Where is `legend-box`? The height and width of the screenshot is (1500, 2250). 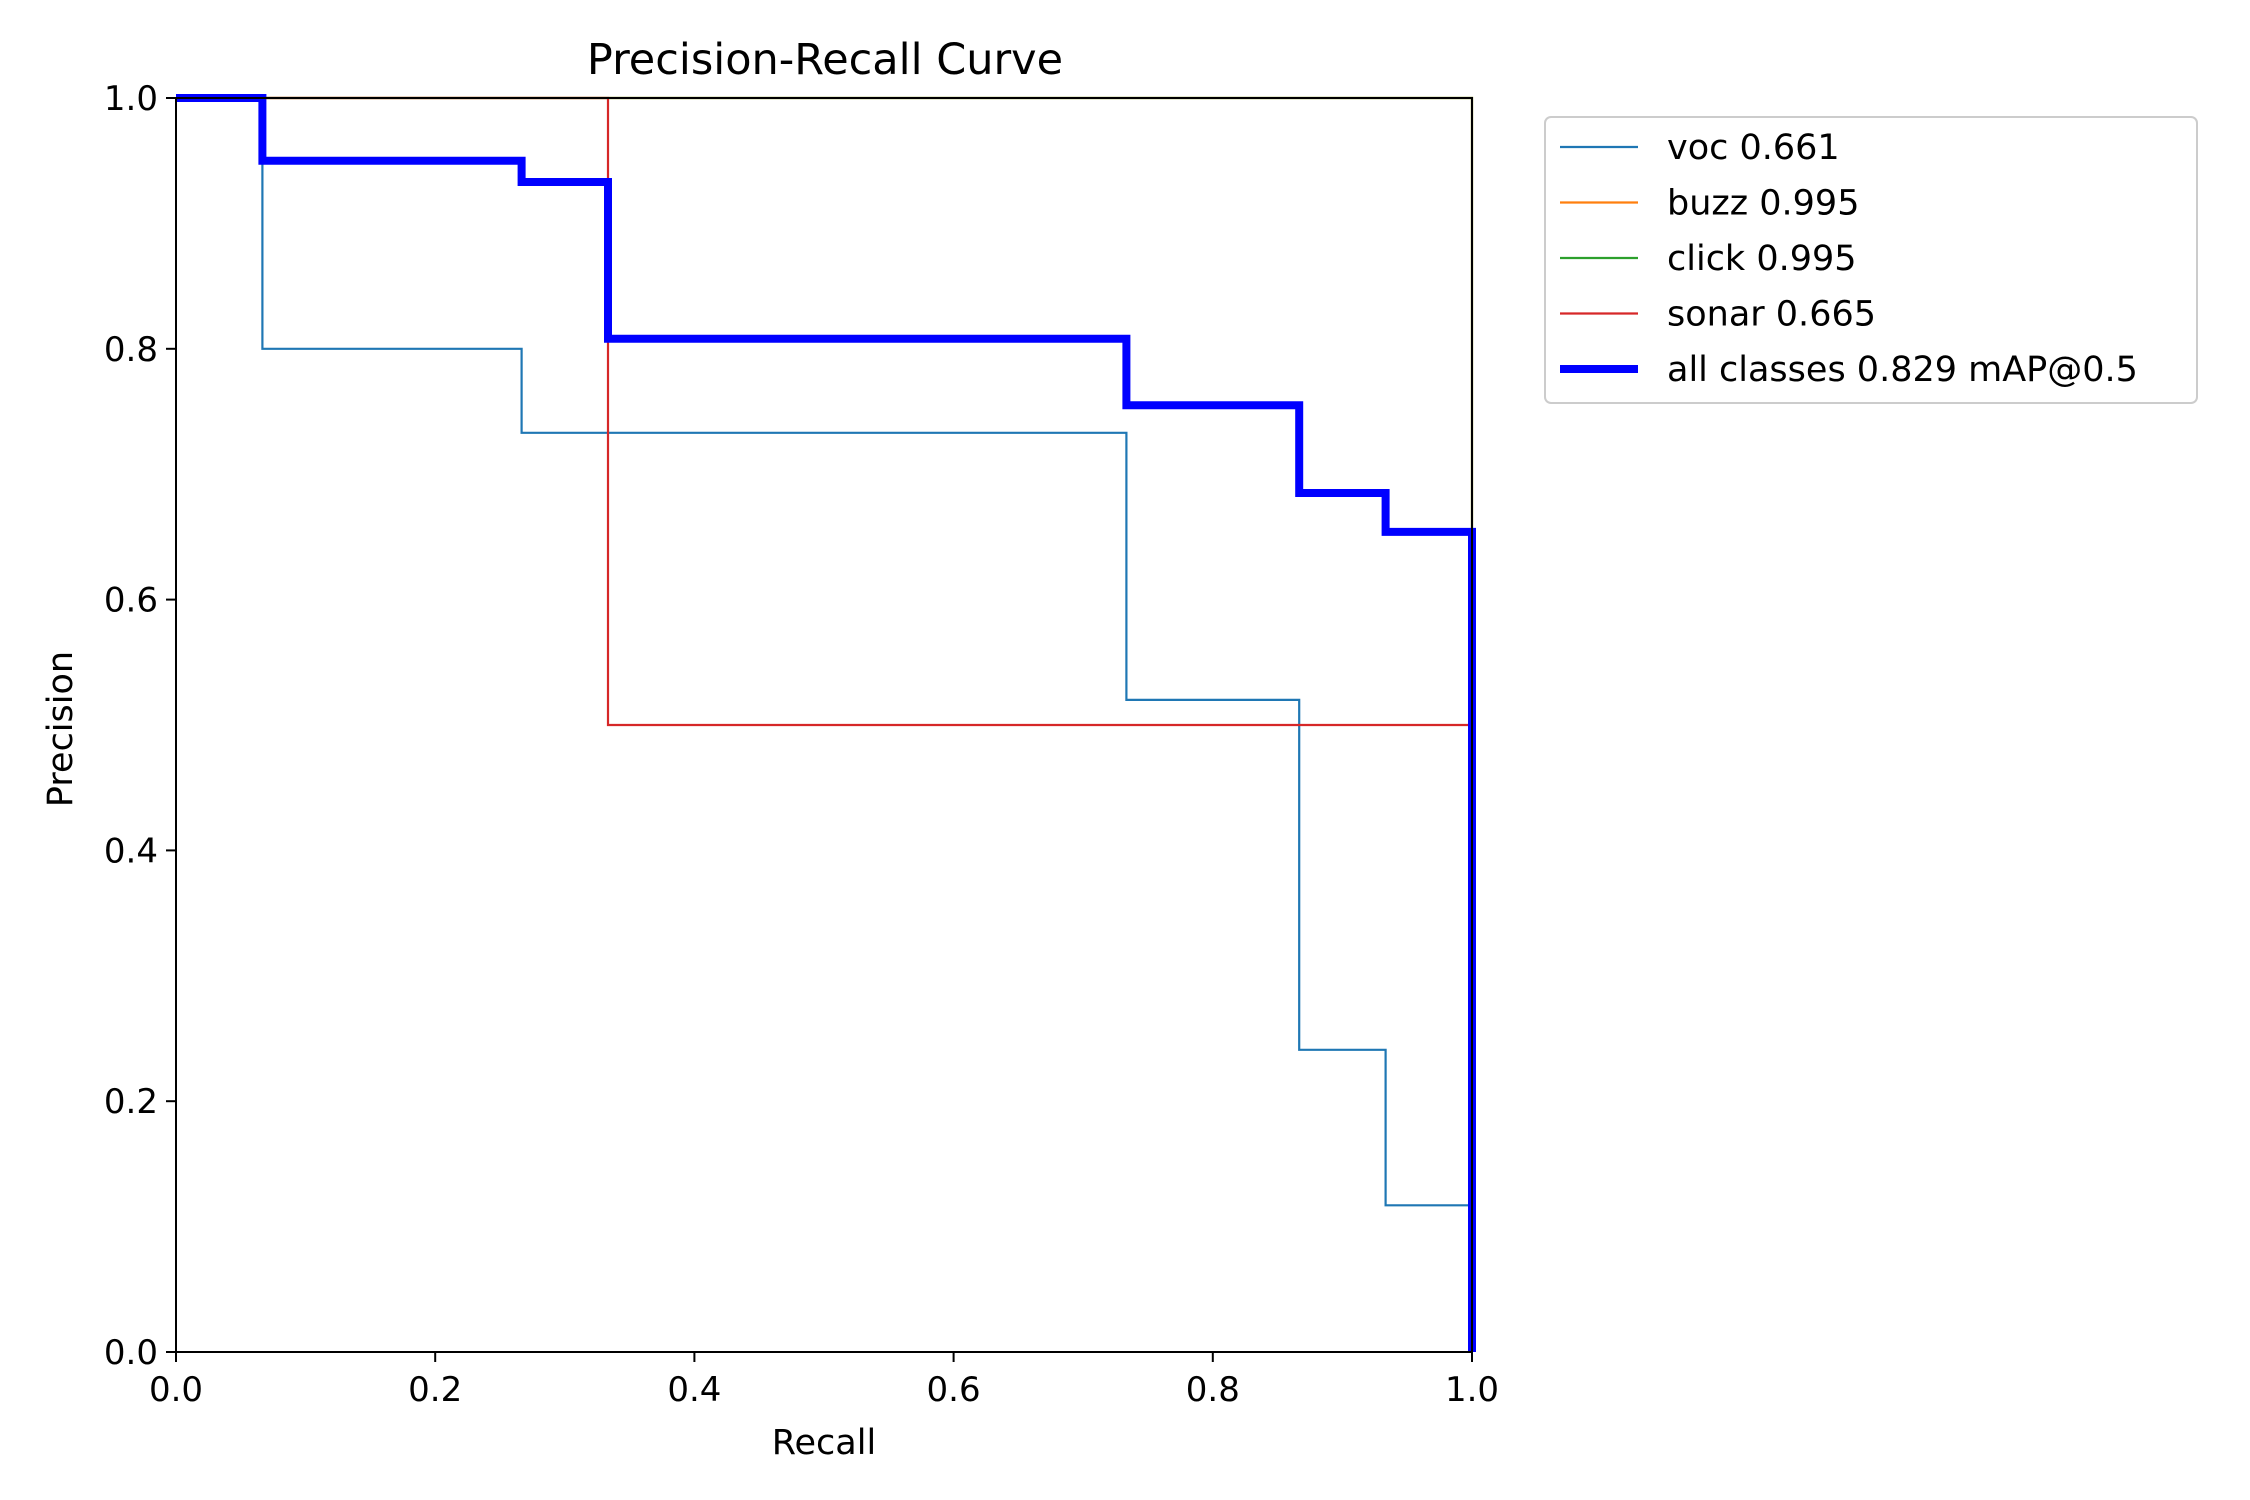 legend-box is located at coordinates (1871, 260).